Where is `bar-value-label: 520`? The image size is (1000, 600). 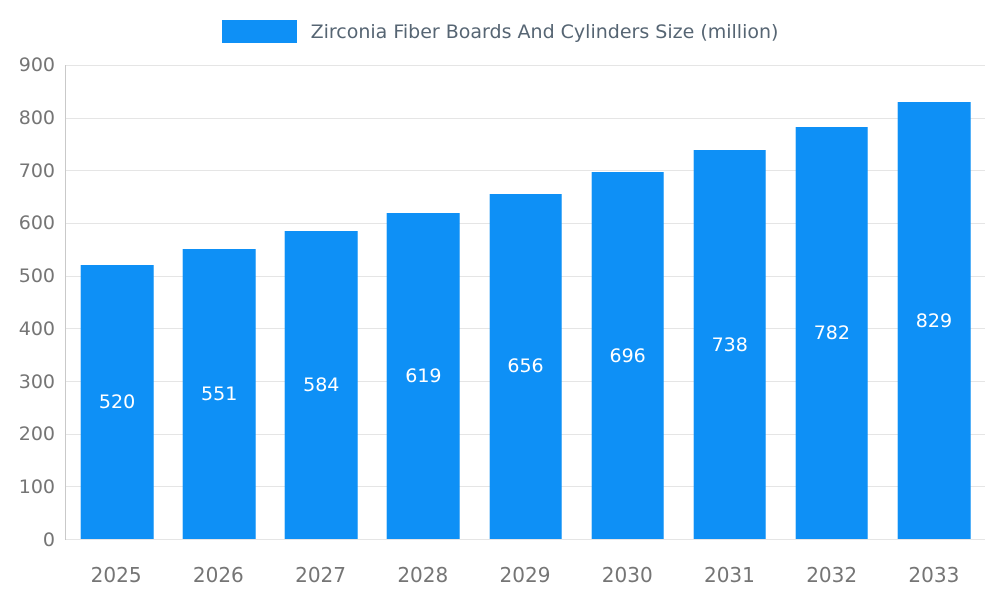
bar-value-label: 520 is located at coordinates (117, 402).